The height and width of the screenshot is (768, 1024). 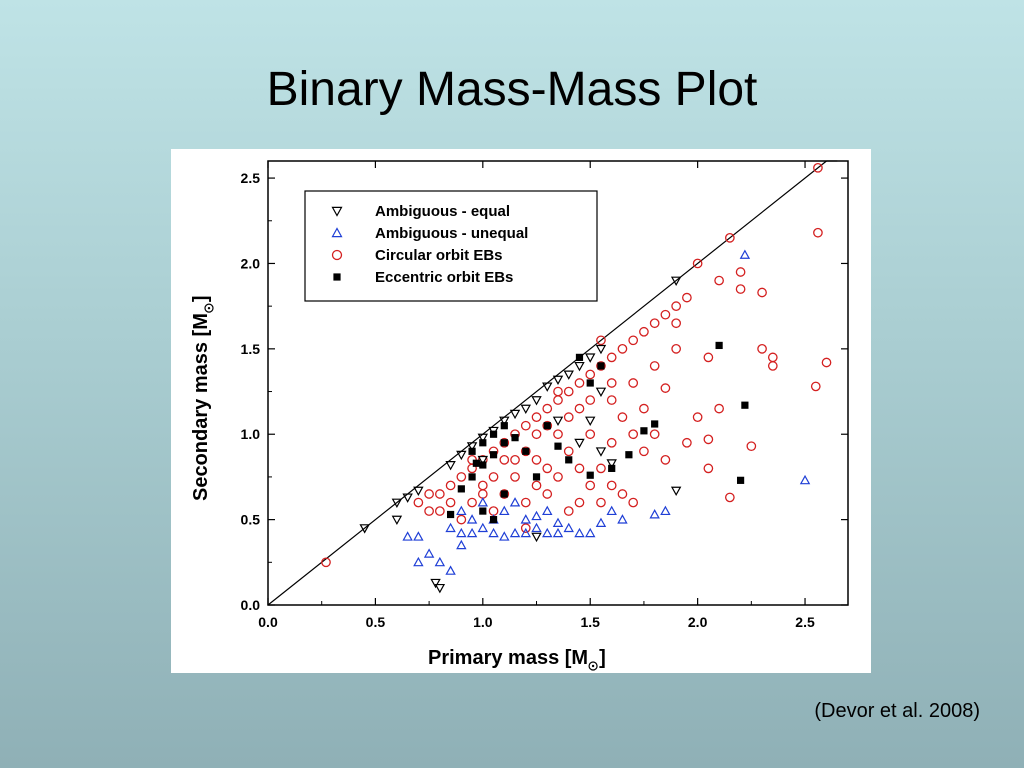 What do you see at coordinates (520, 435) in the screenshot?
I see `series-triangle-down` at bounding box center [520, 435].